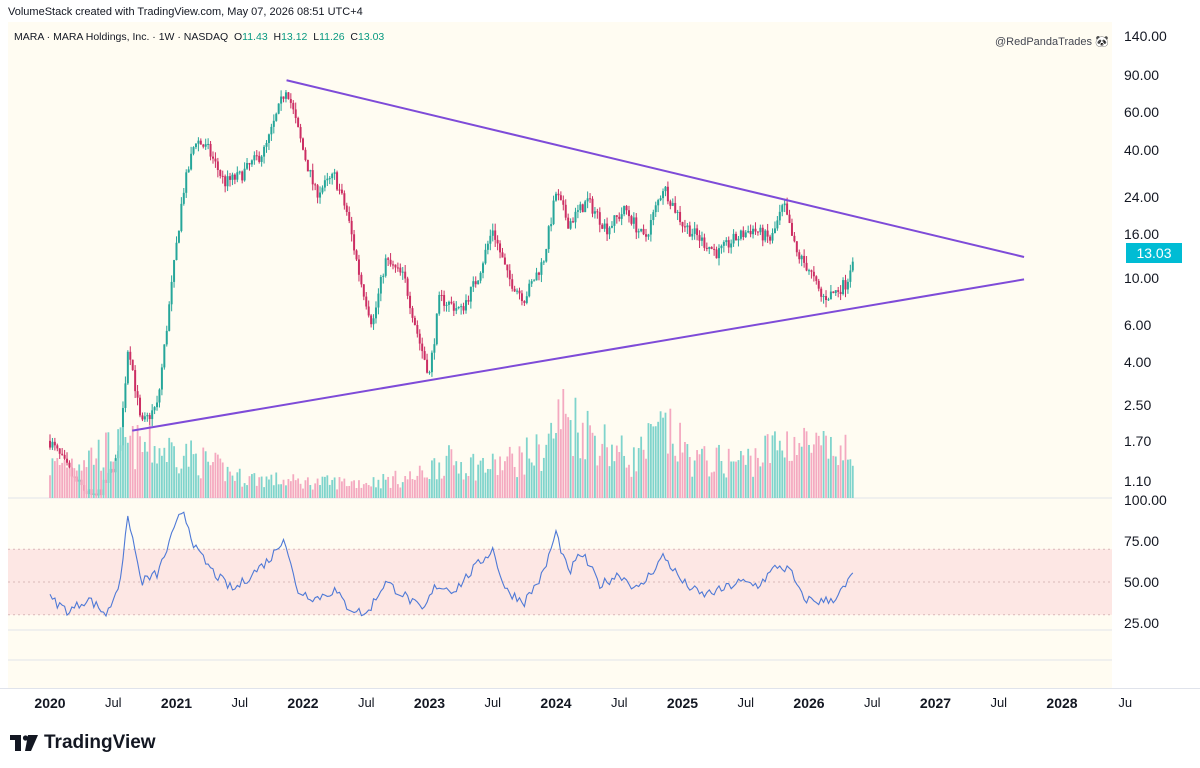  What do you see at coordinates (1142, 623) in the screenshot?
I see `rsi-tick: 25.00` at bounding box center [1142, 623].